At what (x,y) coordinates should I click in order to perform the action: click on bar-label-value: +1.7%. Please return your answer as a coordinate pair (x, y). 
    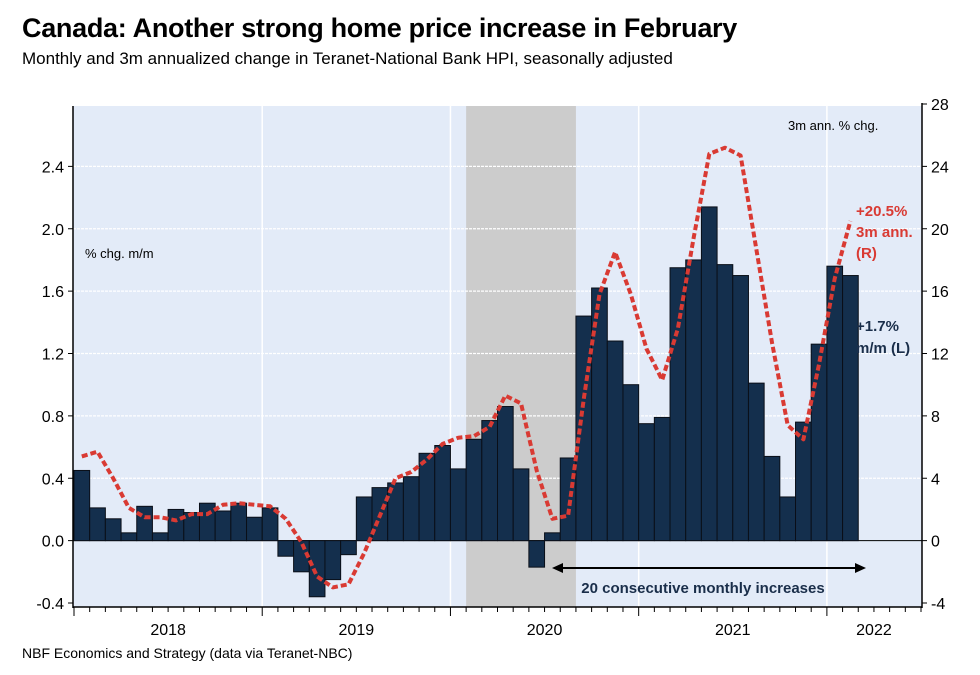
    Looking at the image, I should click on (877, 326).